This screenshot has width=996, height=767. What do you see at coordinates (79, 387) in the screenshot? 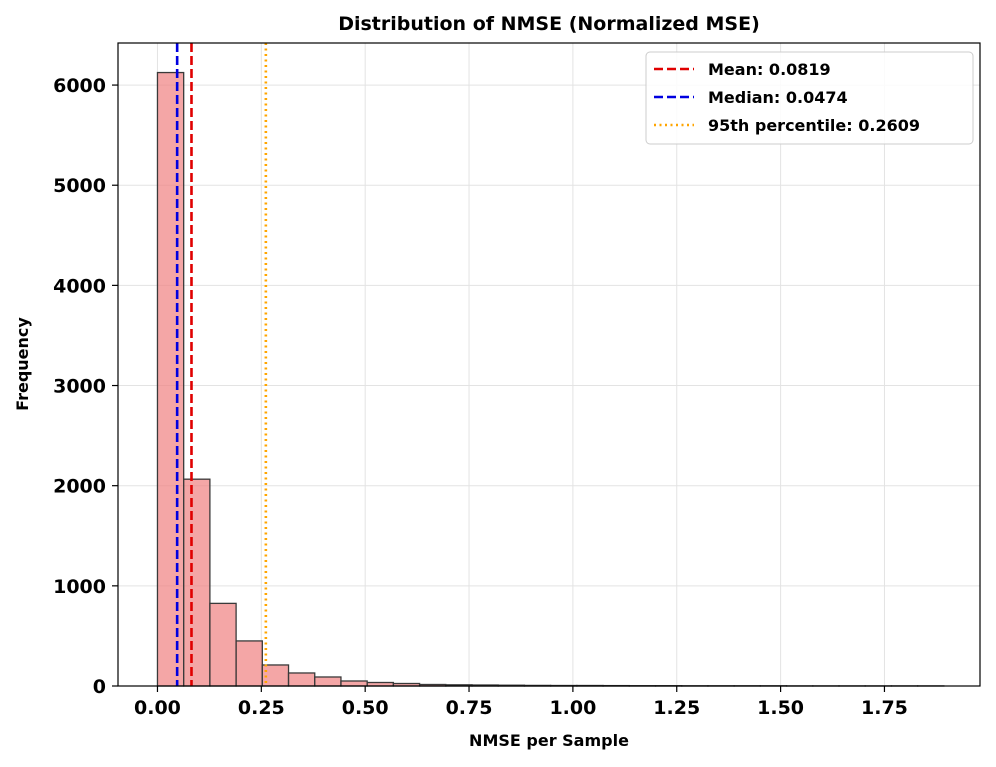
I see `y-tick-label: 3000` at bounding box center [79, 387].